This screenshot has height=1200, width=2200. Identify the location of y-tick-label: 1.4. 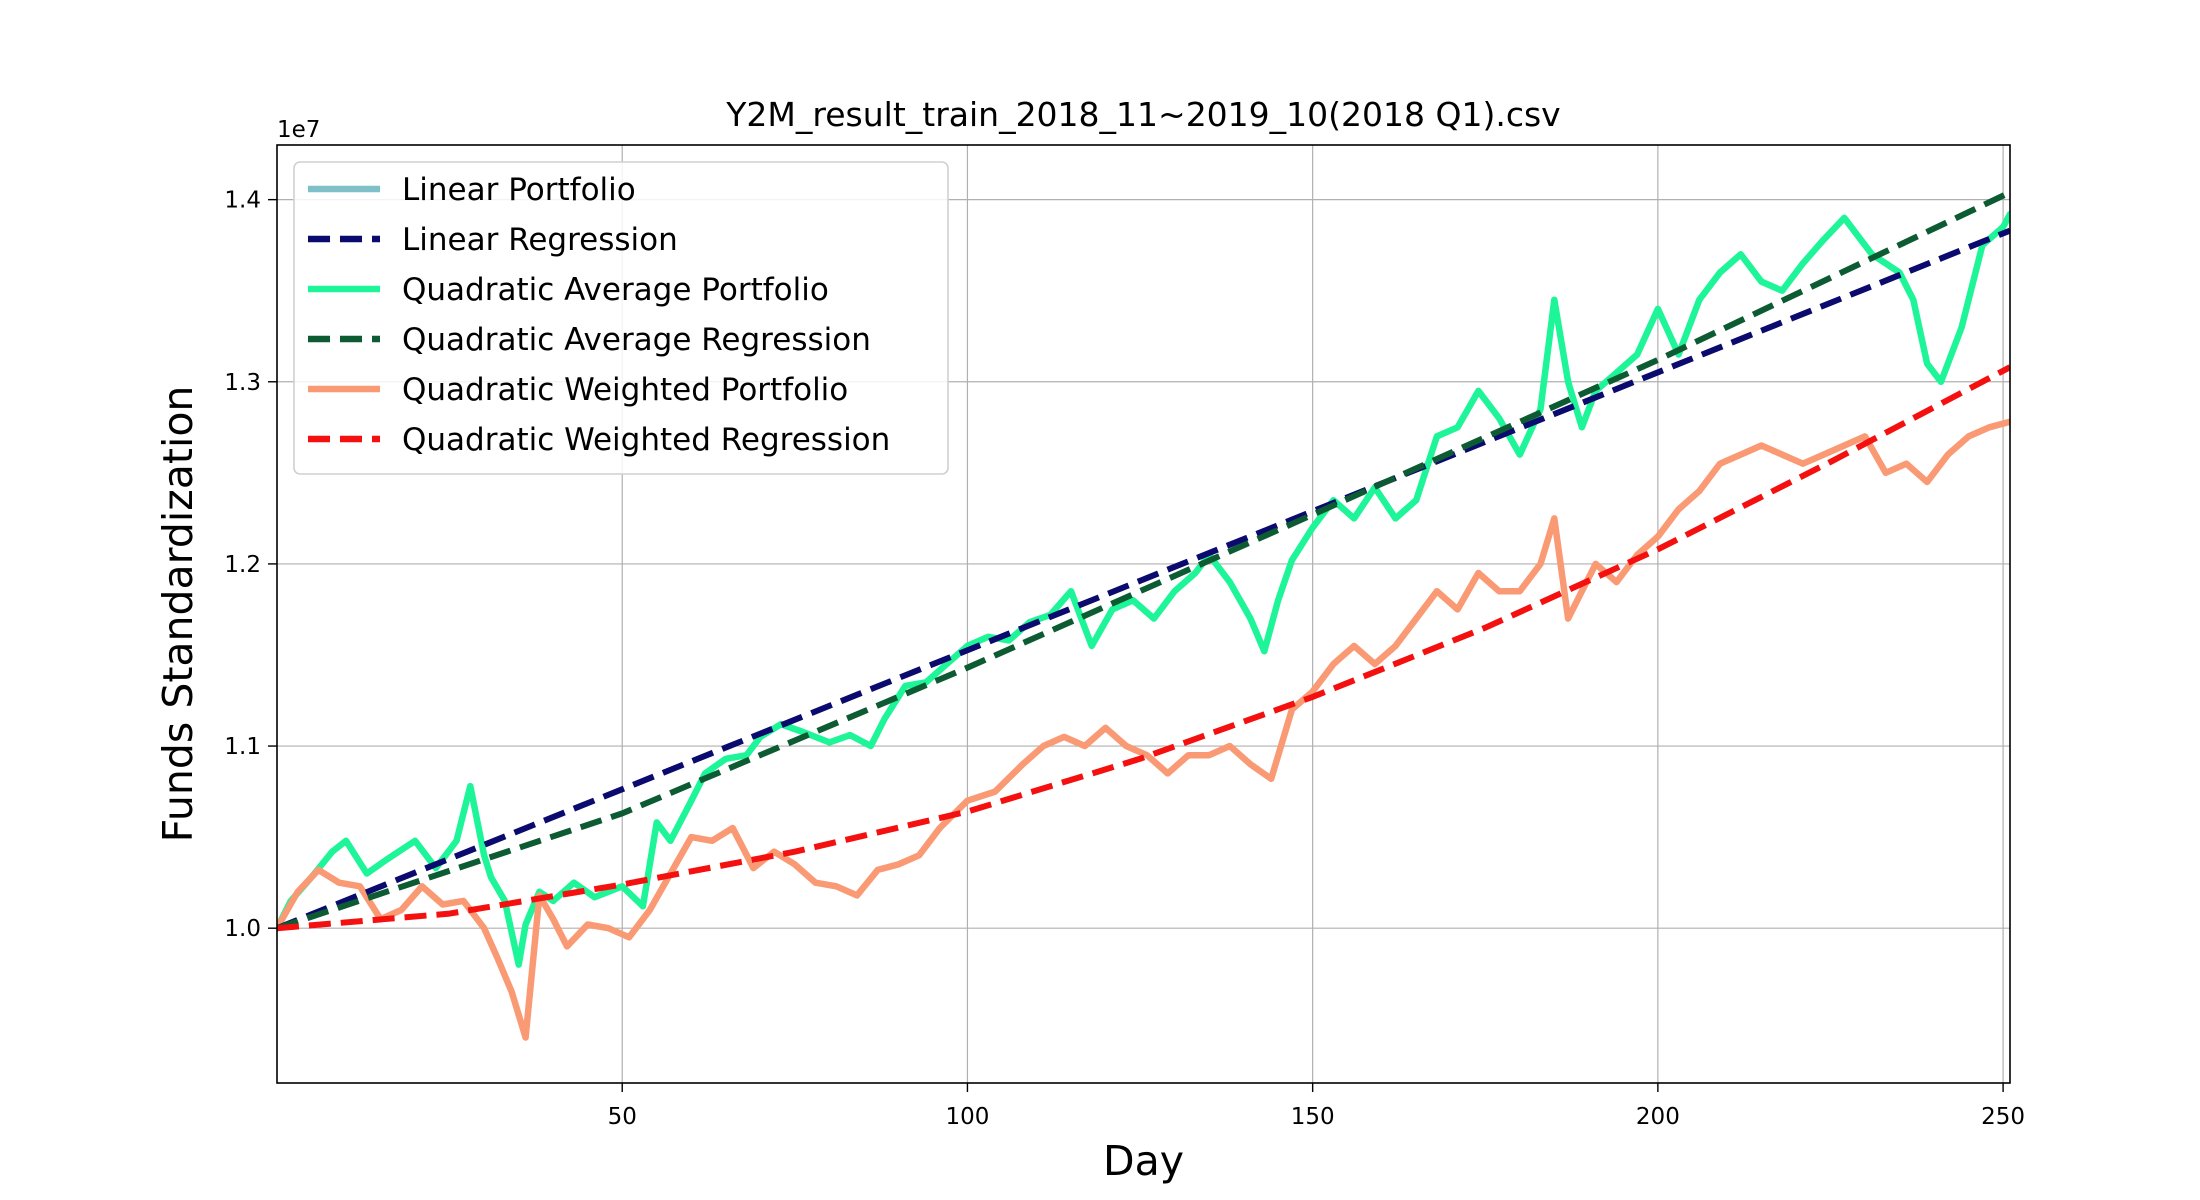
(242, 201).